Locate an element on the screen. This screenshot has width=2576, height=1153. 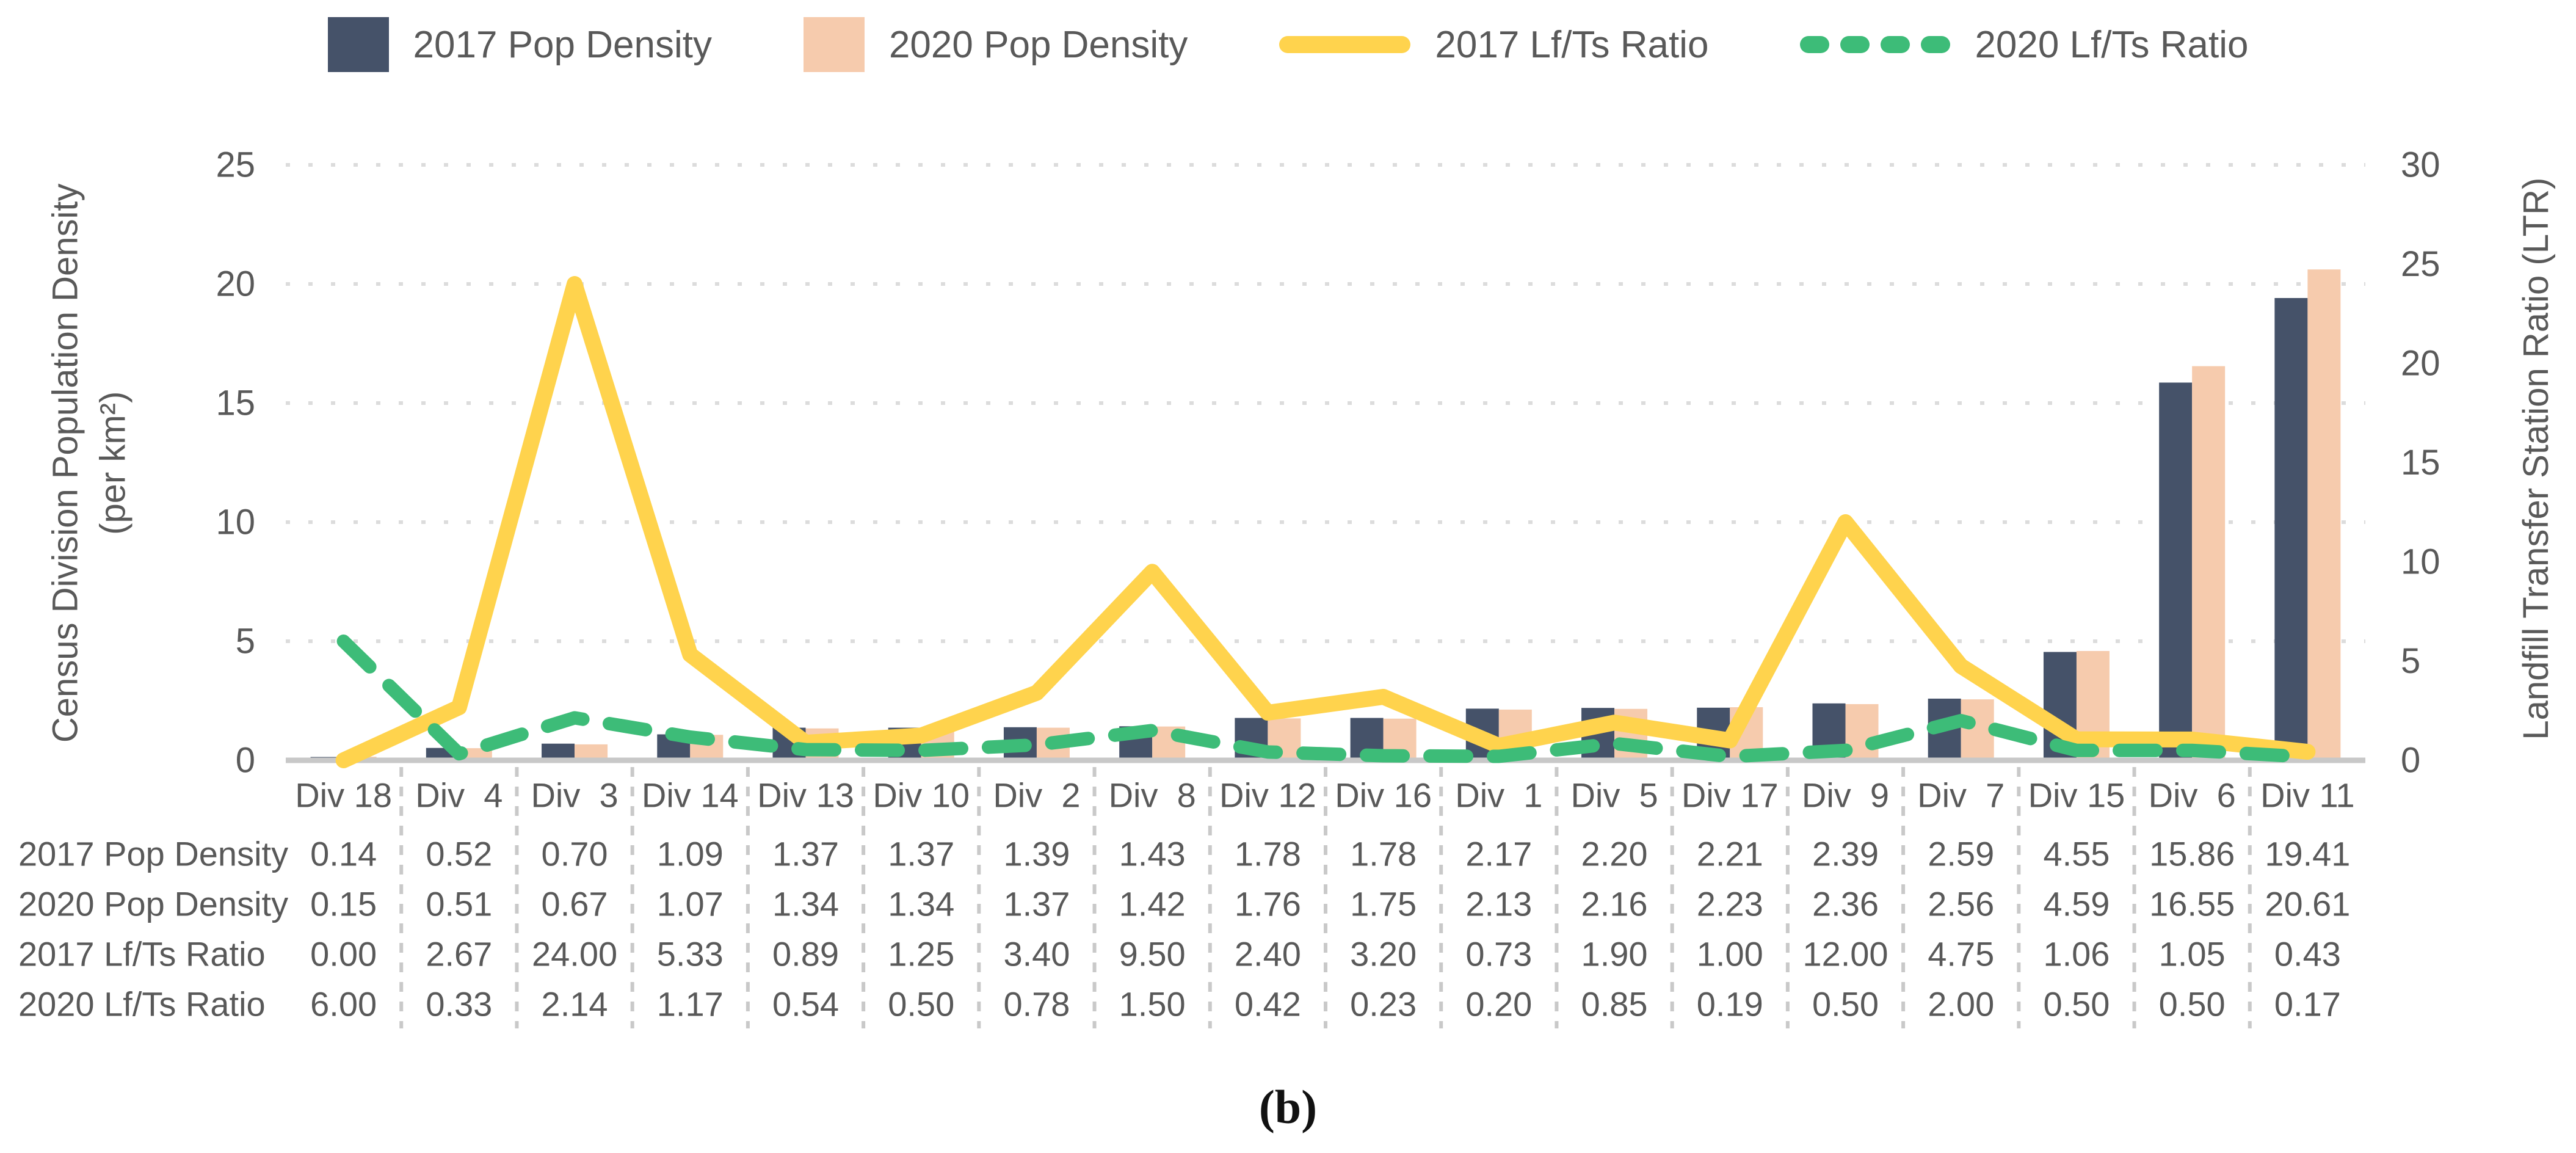
table-row-label: 2017 Pop Density is located at coordinates (153, 854).